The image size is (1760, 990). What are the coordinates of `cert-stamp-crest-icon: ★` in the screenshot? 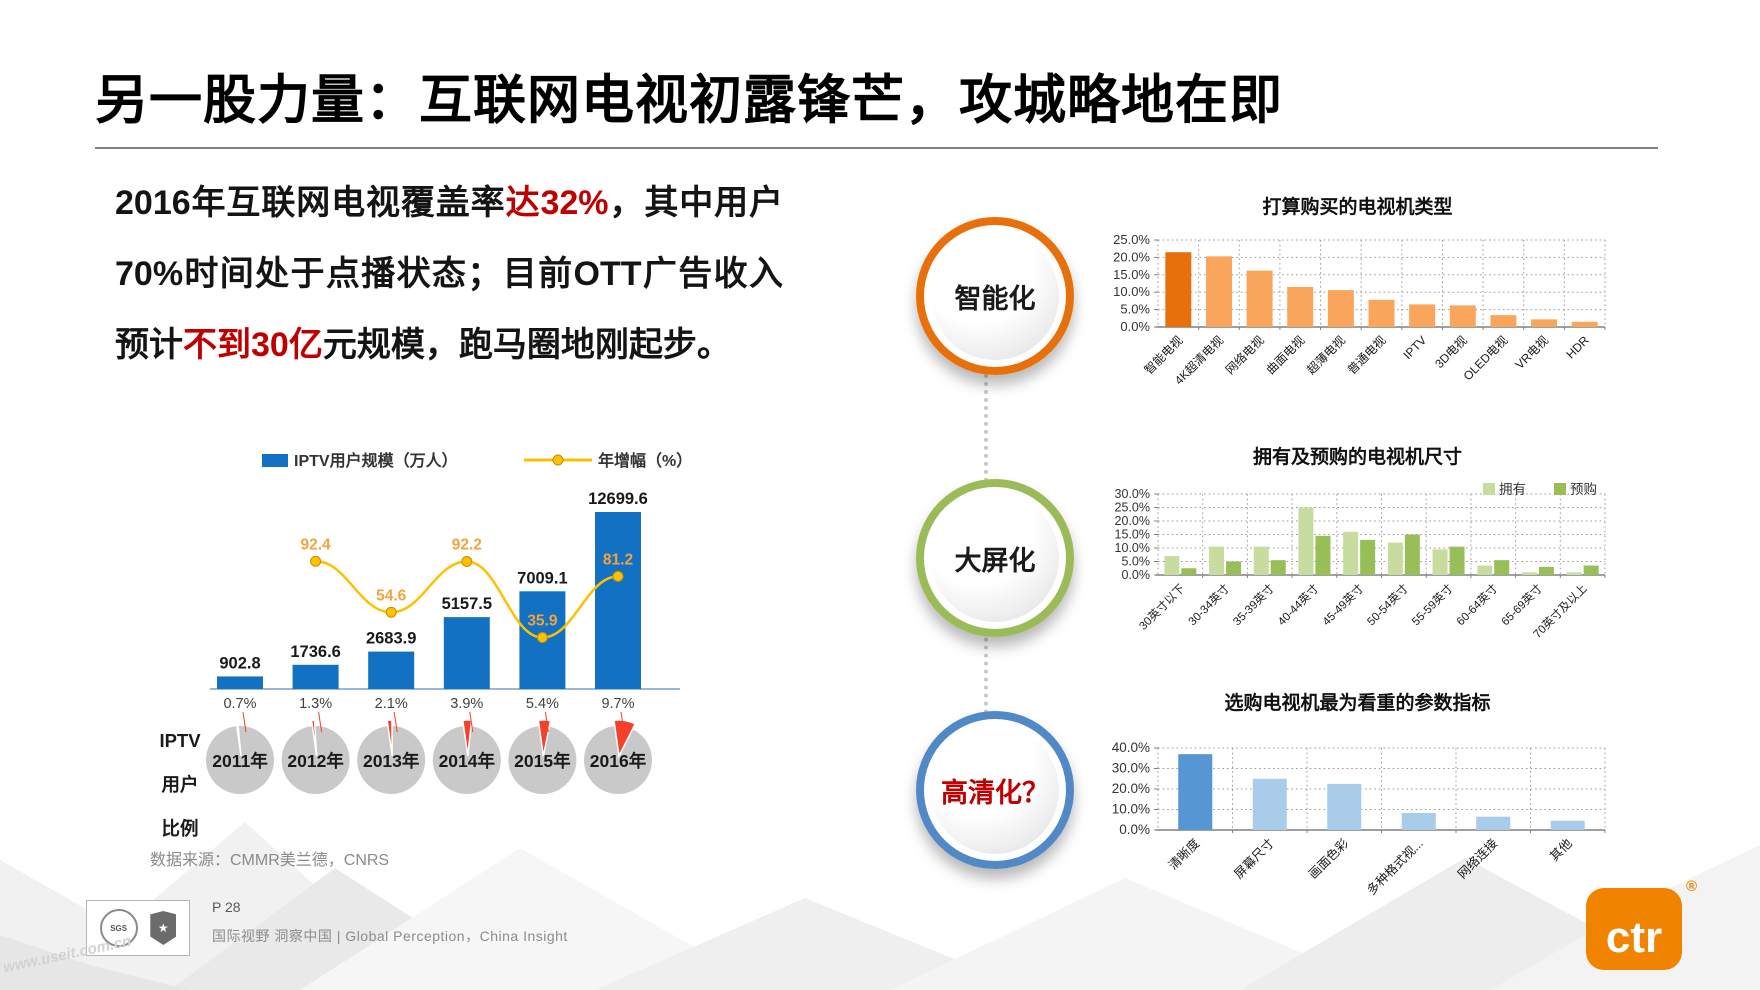 It's located at (163, 928).